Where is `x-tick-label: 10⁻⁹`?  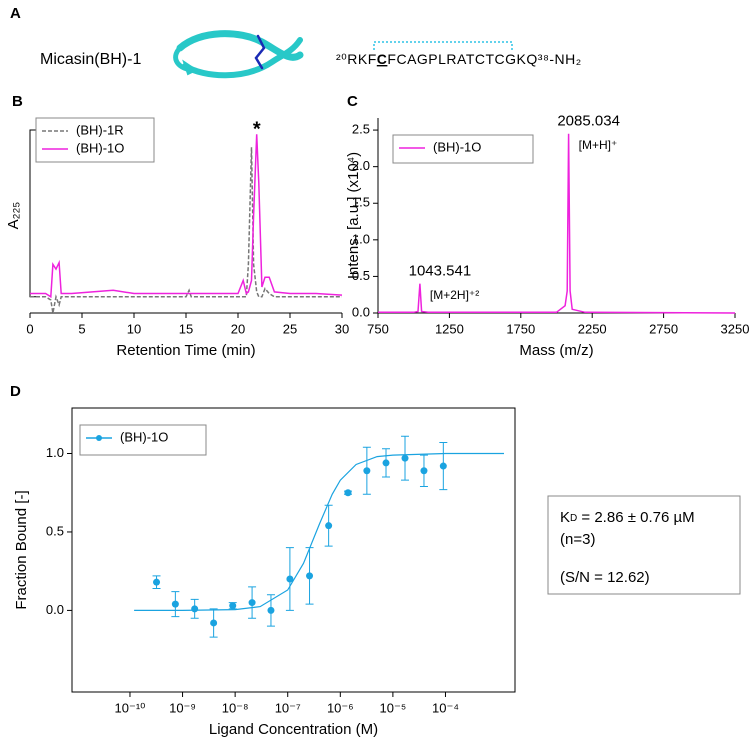
x-tick-label: 10⁻⁹ is located at coordinates (182, 707).